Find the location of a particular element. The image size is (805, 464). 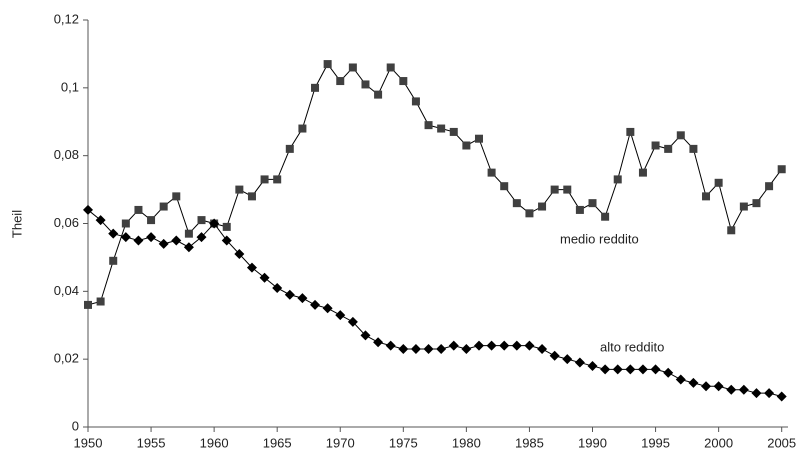

y-tick-label: 0,12 is located at coordinates (66, 18).